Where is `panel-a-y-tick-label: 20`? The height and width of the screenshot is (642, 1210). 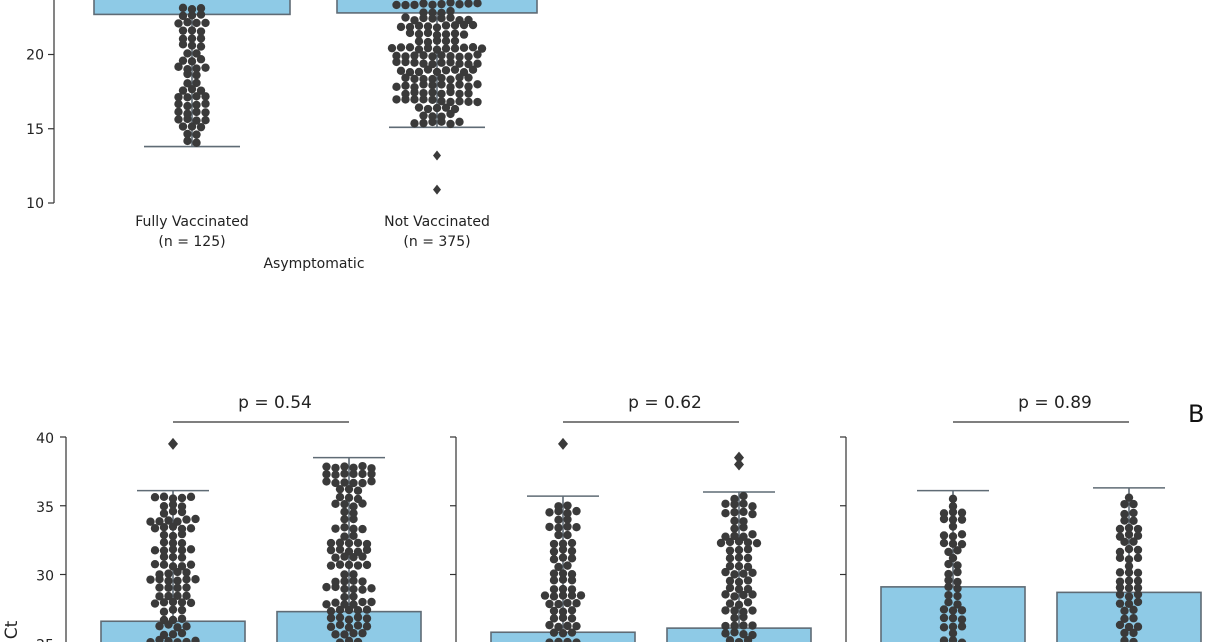
panel-a-y-tick-label: 20 is located at coordinates (35, 56).